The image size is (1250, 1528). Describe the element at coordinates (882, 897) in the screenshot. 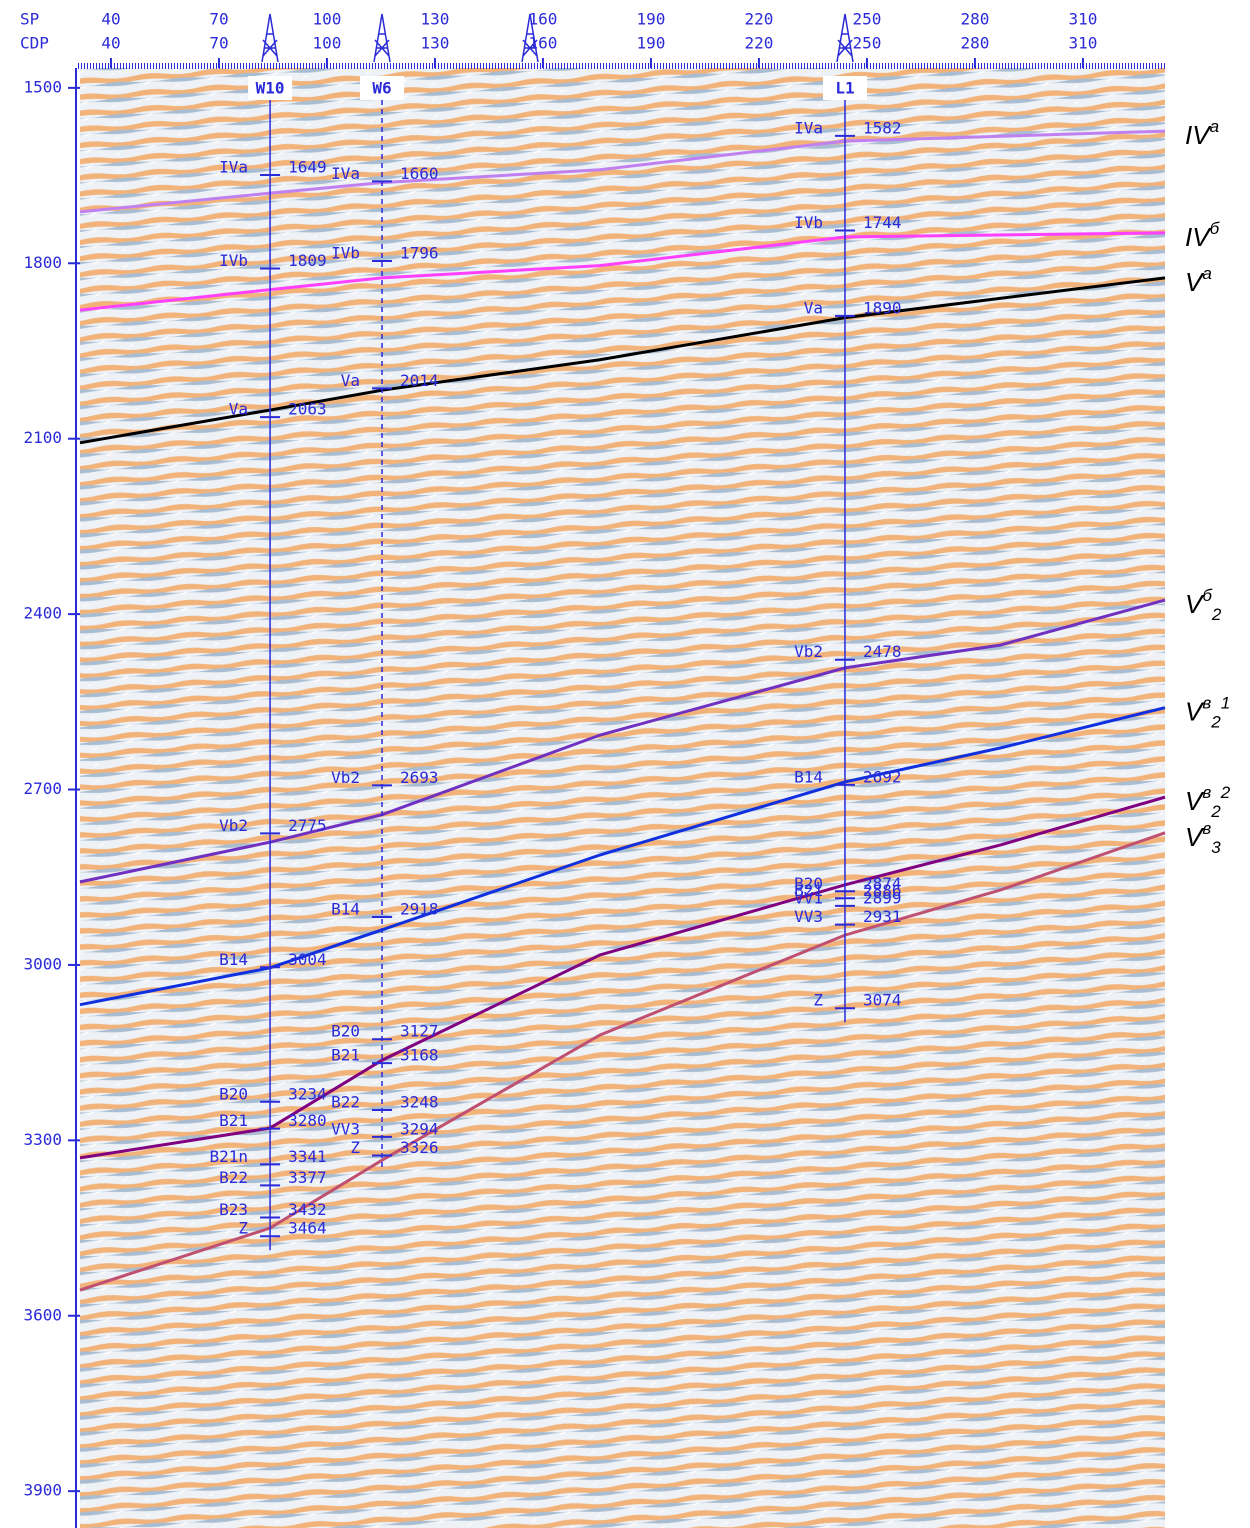

I see `well-marker-depth: 2899` at that location.